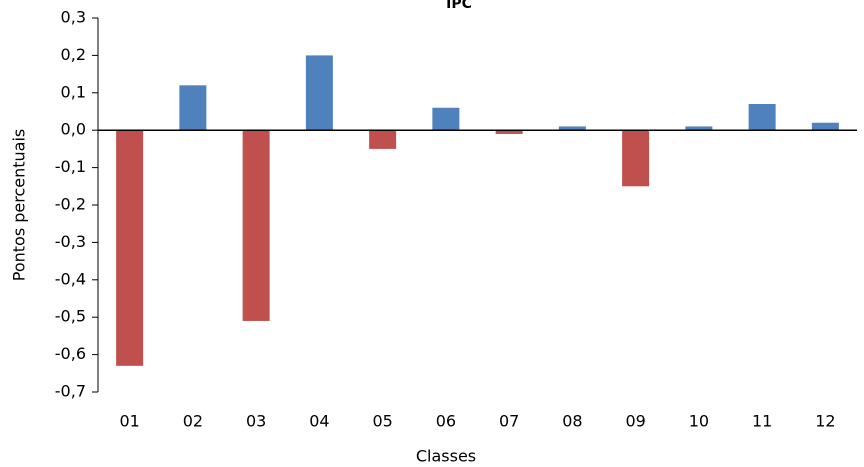 The height and width of the screenshot is (467, 864). I want to click on x-tick-label: 03, so click(256, 421).